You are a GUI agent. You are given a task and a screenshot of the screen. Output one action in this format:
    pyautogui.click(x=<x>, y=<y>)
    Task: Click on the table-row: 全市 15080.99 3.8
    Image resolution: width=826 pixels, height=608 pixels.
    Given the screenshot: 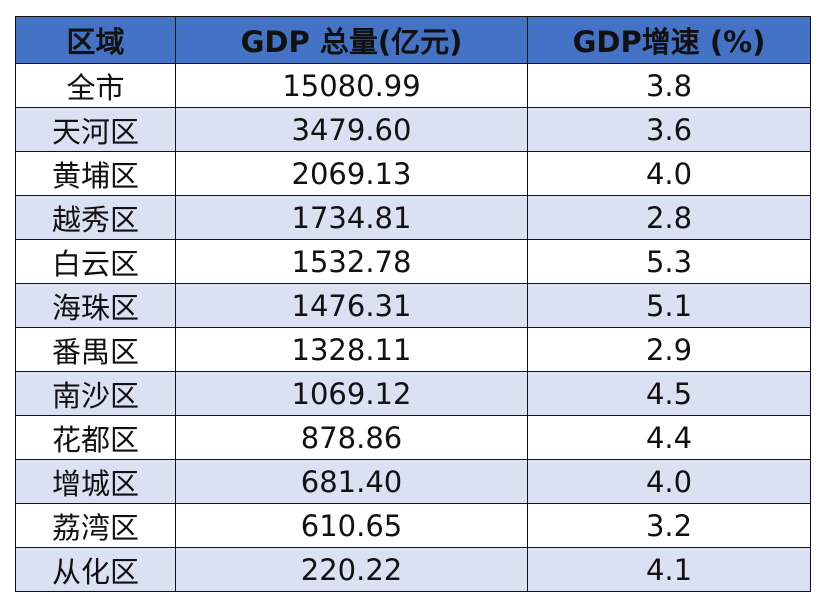 What is the action you would take?
    pyautogui.click(x=413, y=85)
    